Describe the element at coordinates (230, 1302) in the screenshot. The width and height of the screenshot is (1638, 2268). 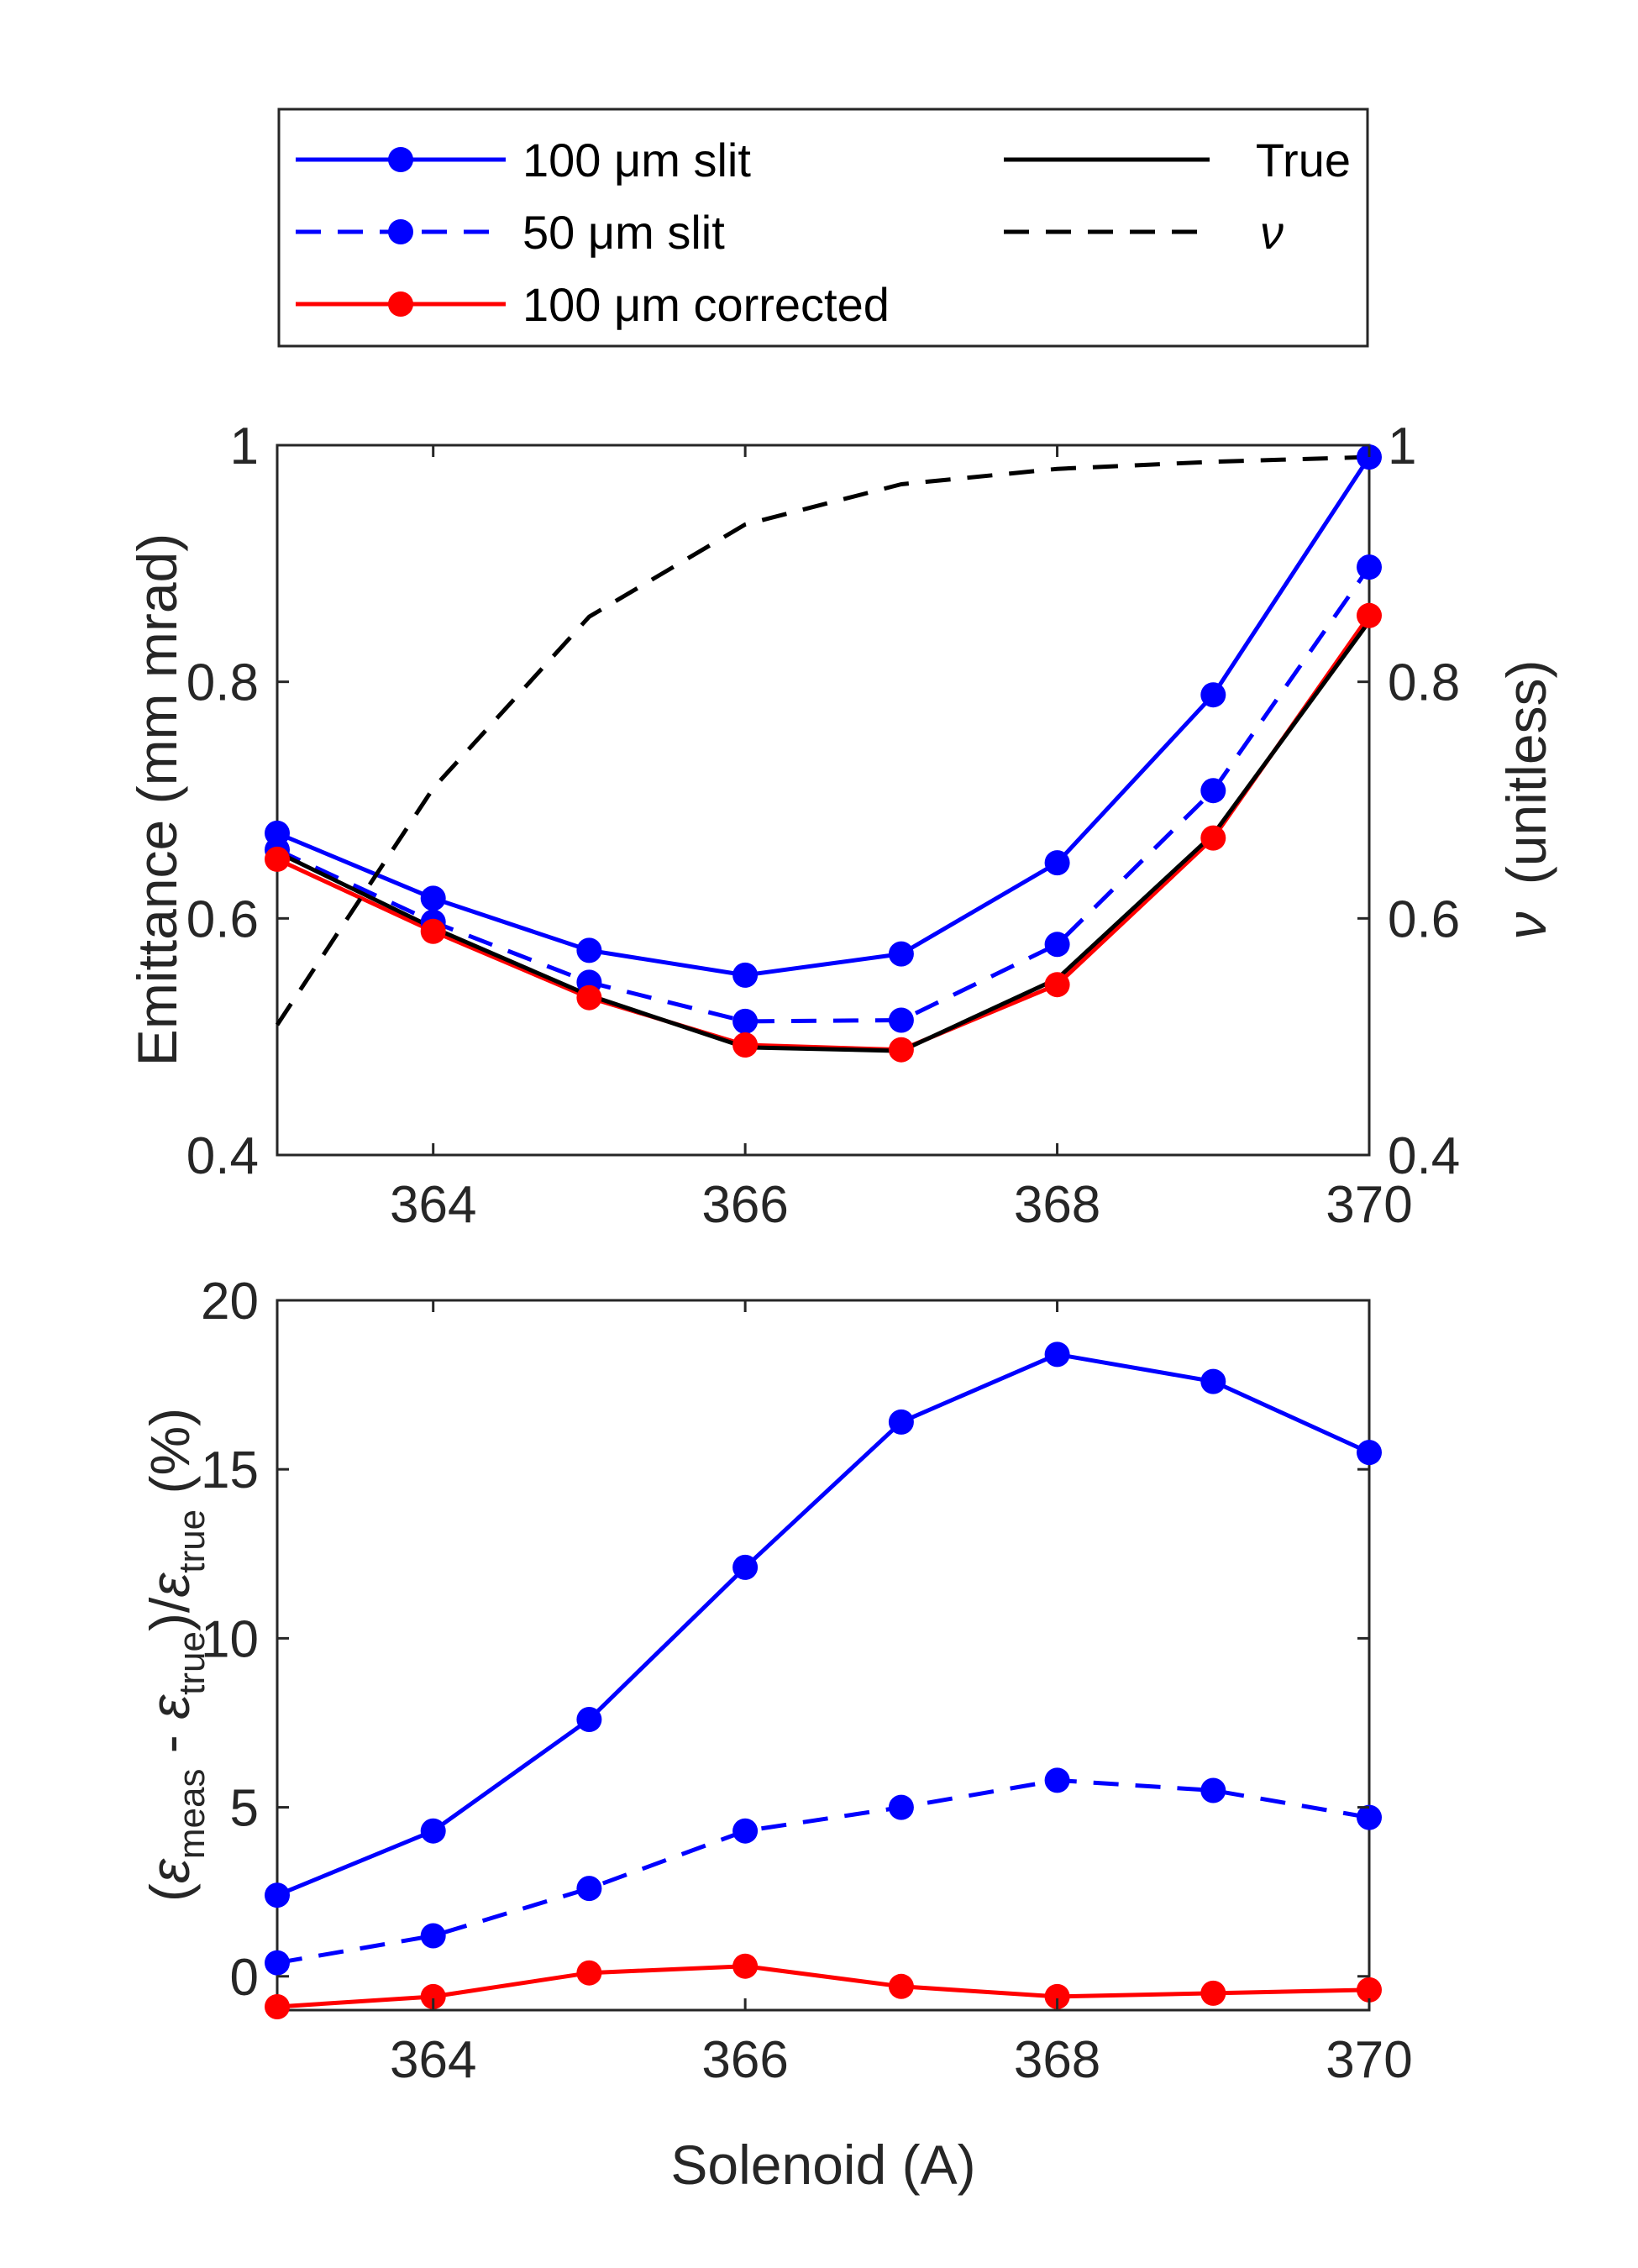
I see `bottom-y-tick-label: 20` at that location.